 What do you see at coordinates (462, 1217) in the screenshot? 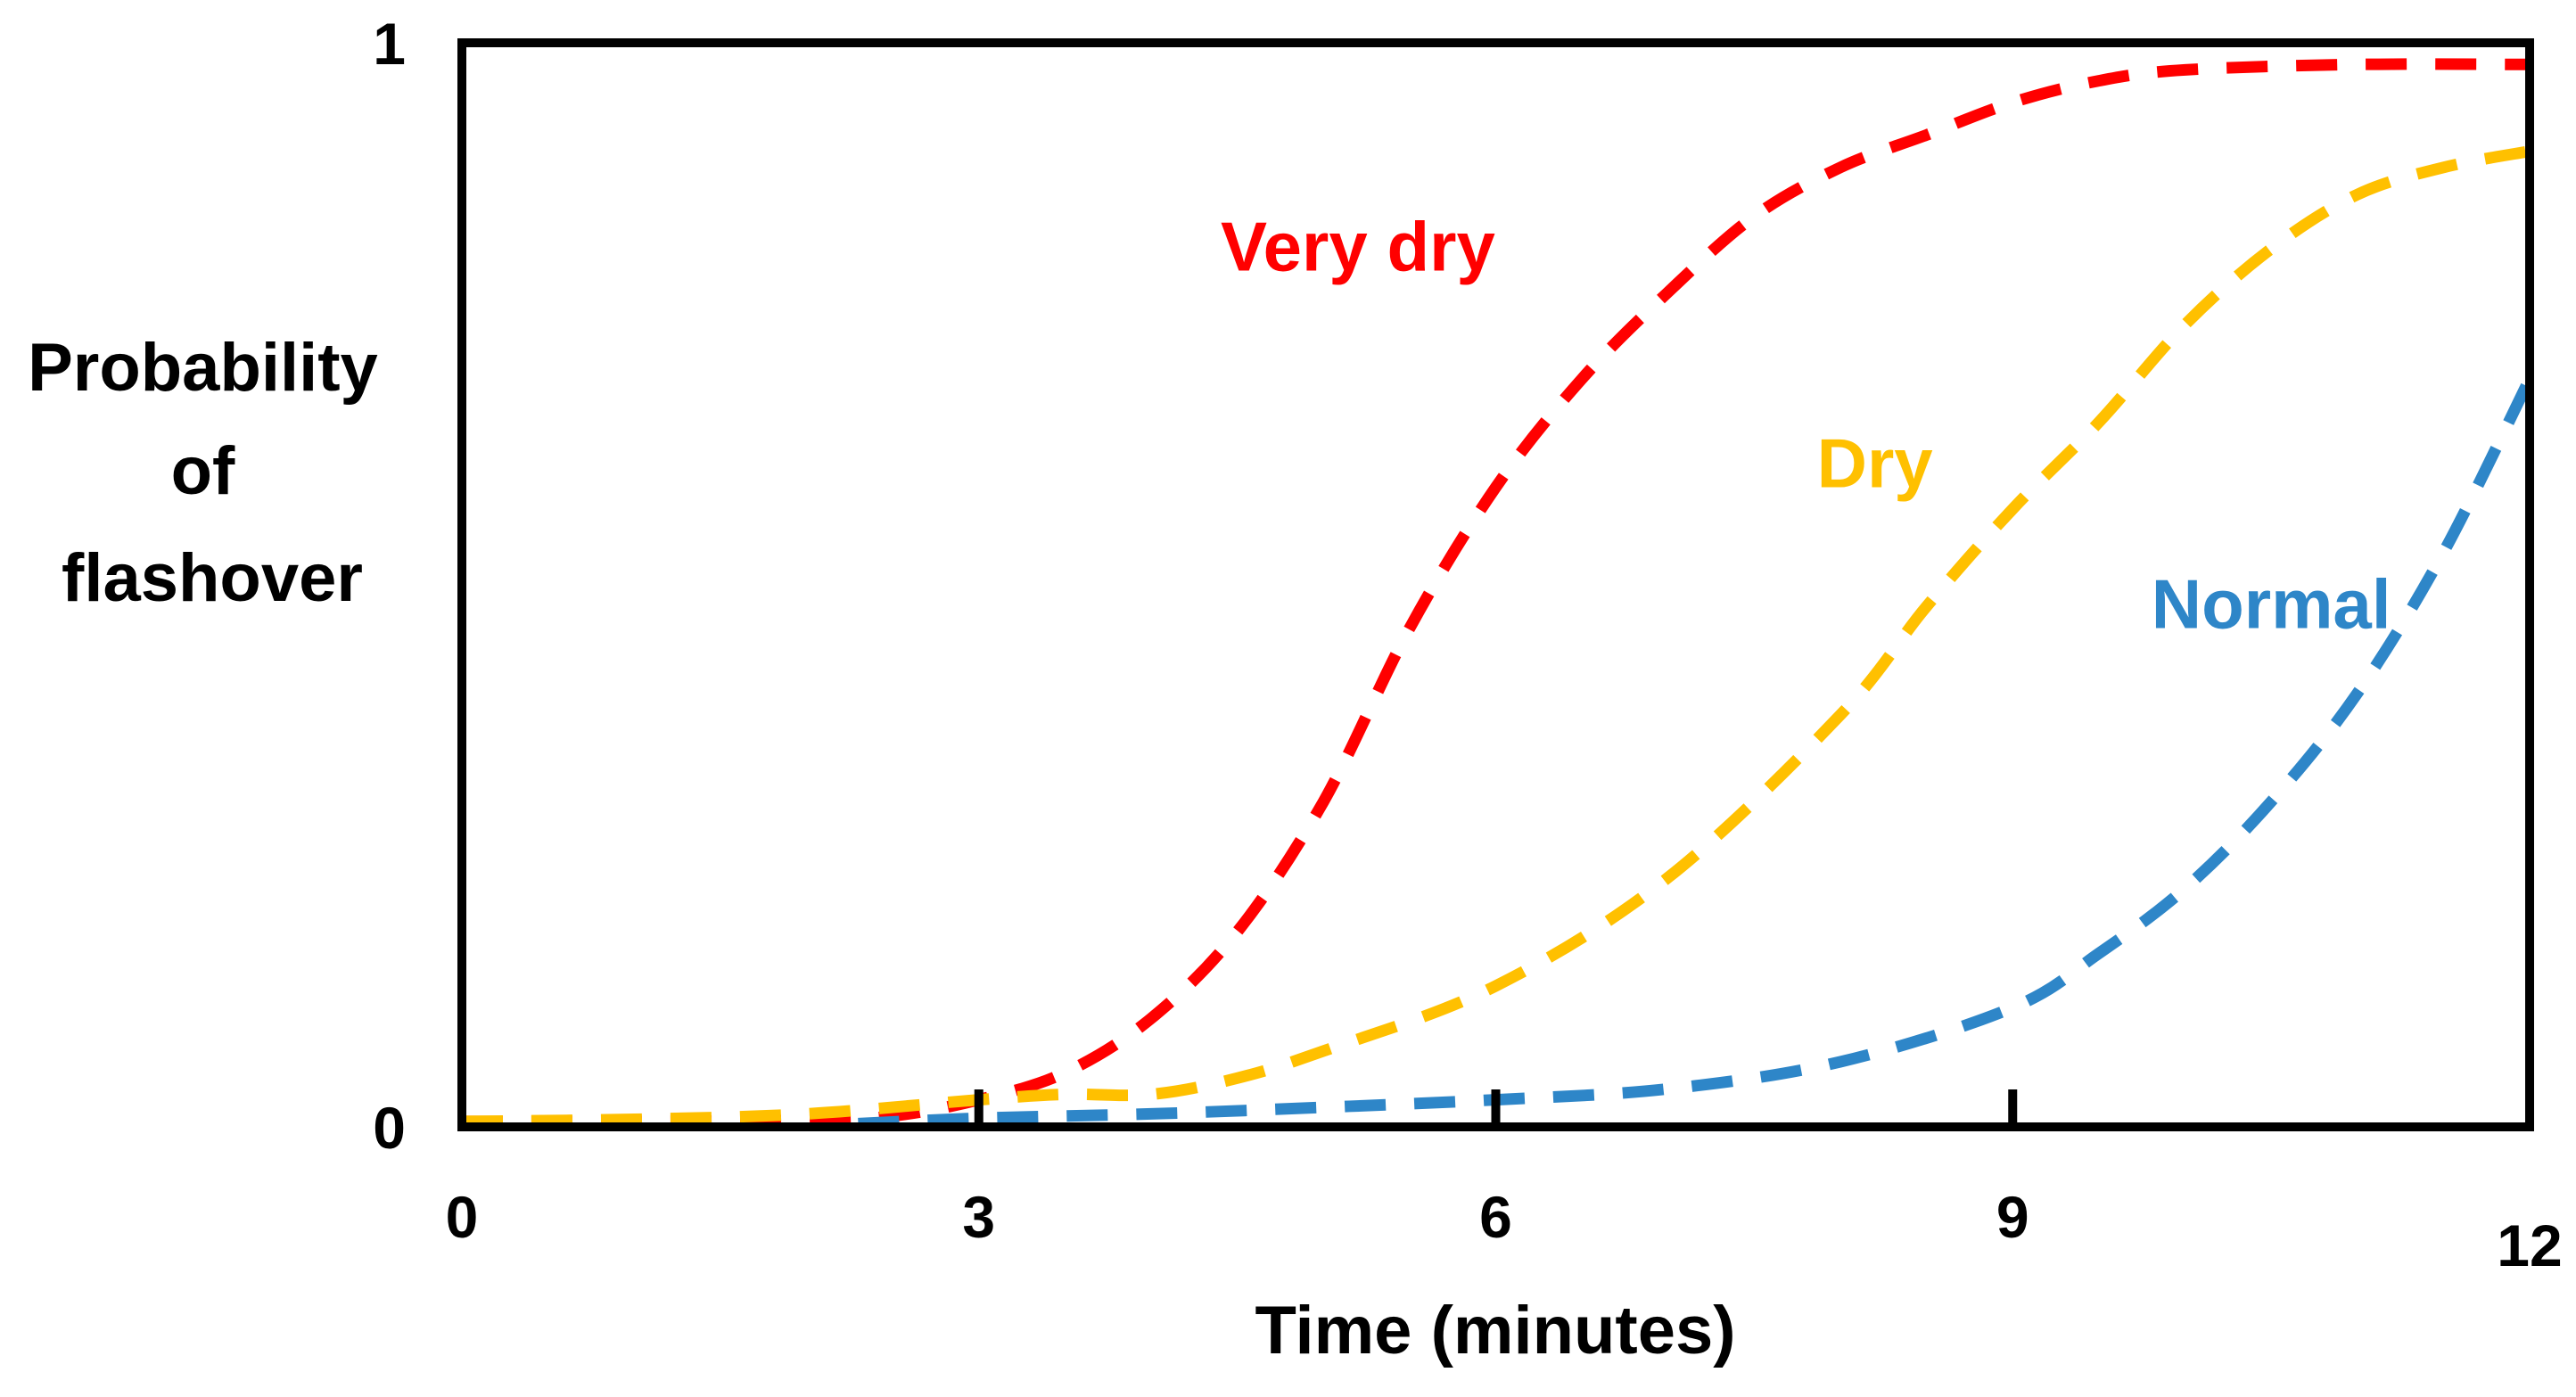
I see `x-tick-label: 0` at bounding box center [462, 1217].